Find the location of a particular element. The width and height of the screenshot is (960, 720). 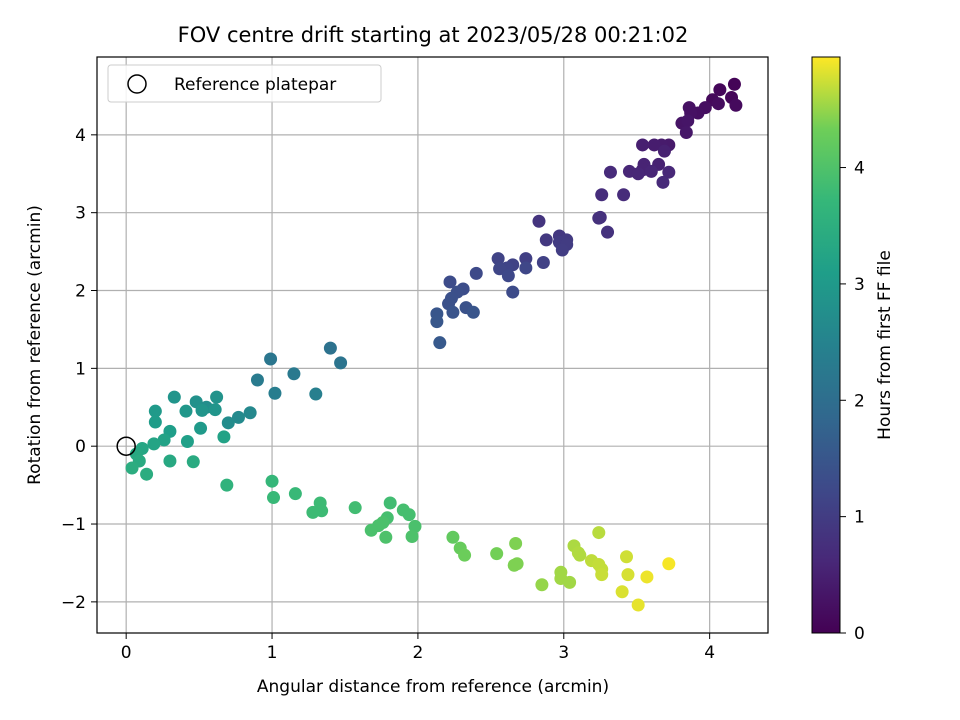

y-tick-label: −1 is located at coordinates (73, 525).